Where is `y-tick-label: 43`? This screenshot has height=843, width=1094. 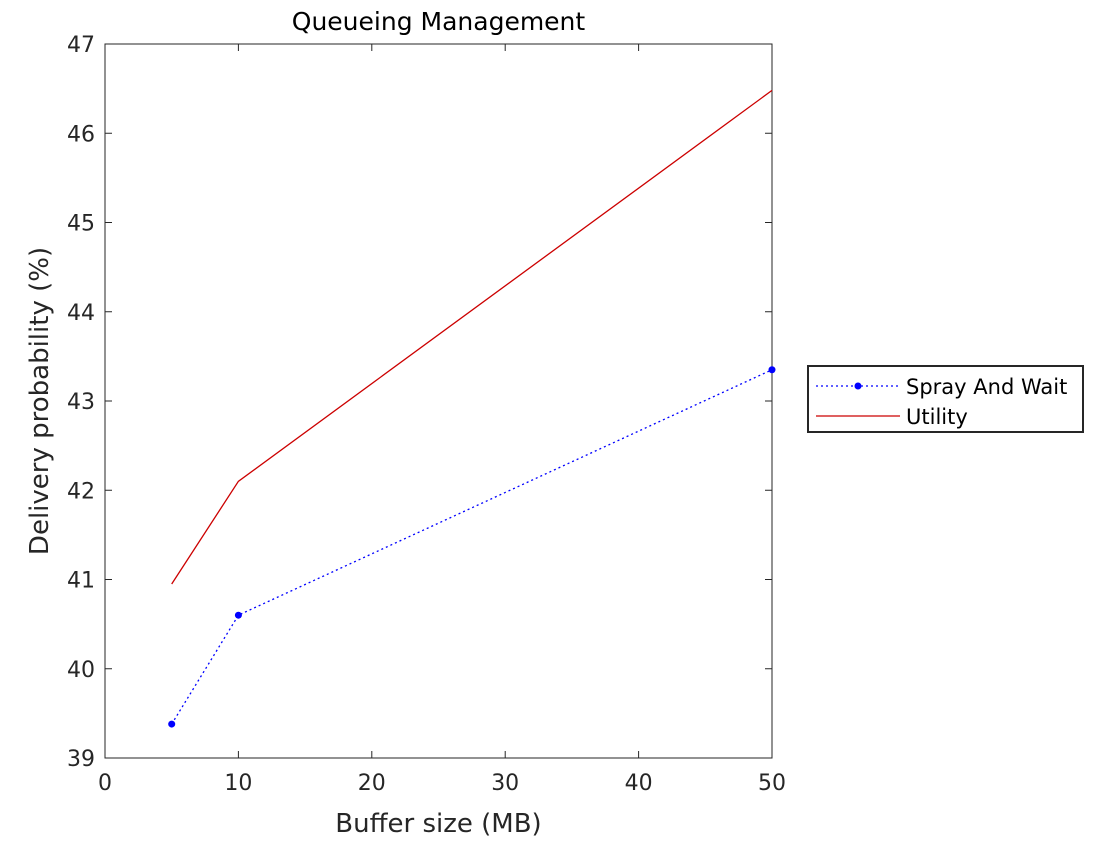
y-tick-label: 43 is located at coordinates (81, 402).